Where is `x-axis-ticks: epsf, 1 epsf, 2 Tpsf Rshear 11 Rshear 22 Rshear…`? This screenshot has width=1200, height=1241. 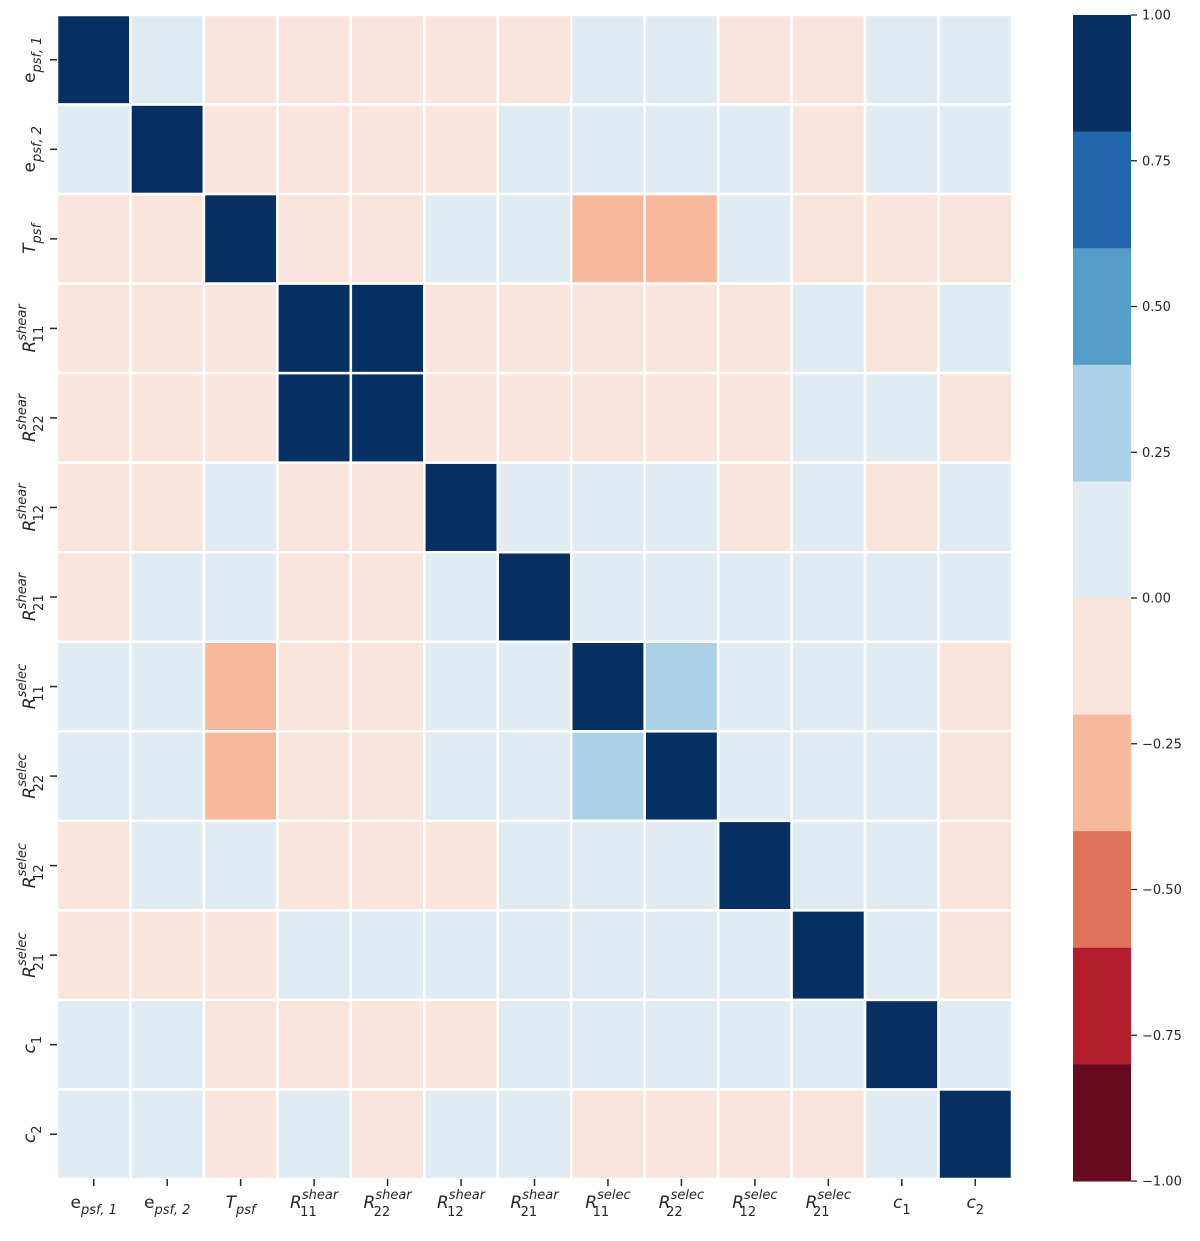
x-axis-ticks: epsf, 1 epsf, 2 Tpsf Rshear 11 Rshear 22 Rshear… is located at coordinates (527, 1199).